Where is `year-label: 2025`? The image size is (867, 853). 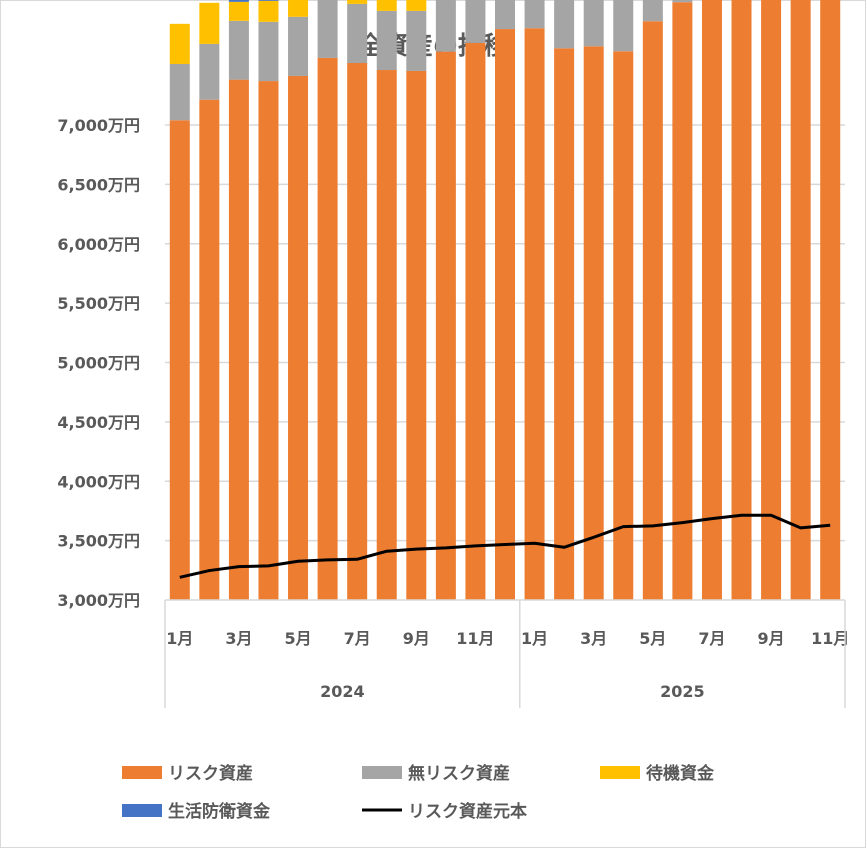 year-label: 2025 is located at coordinates (682, 691).